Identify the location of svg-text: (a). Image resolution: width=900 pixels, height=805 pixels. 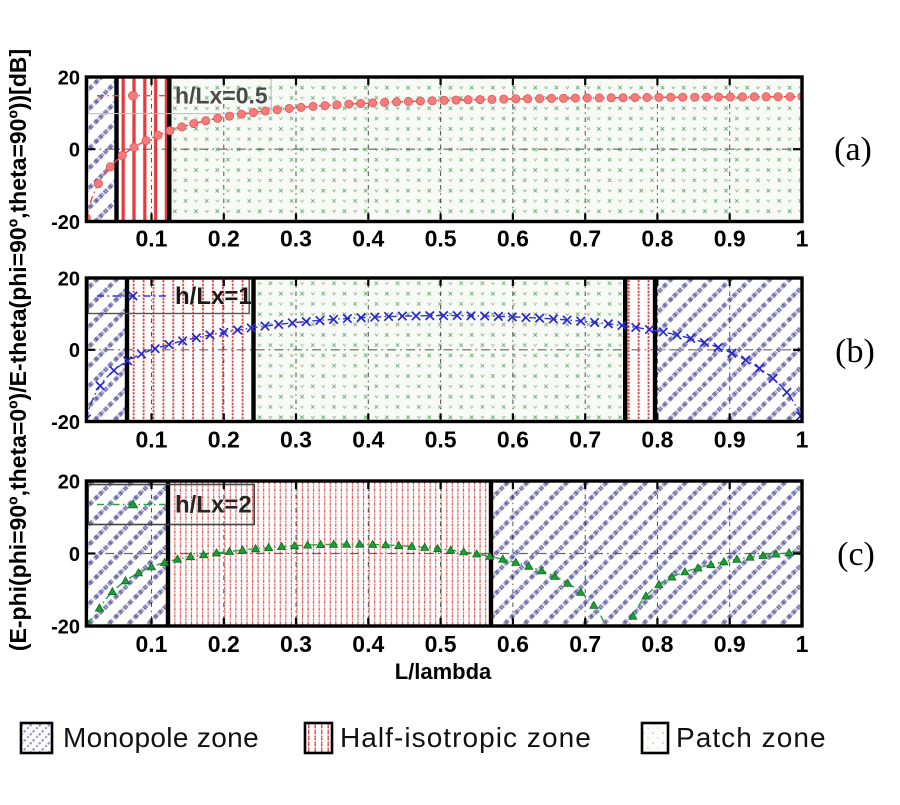
(853, 149).